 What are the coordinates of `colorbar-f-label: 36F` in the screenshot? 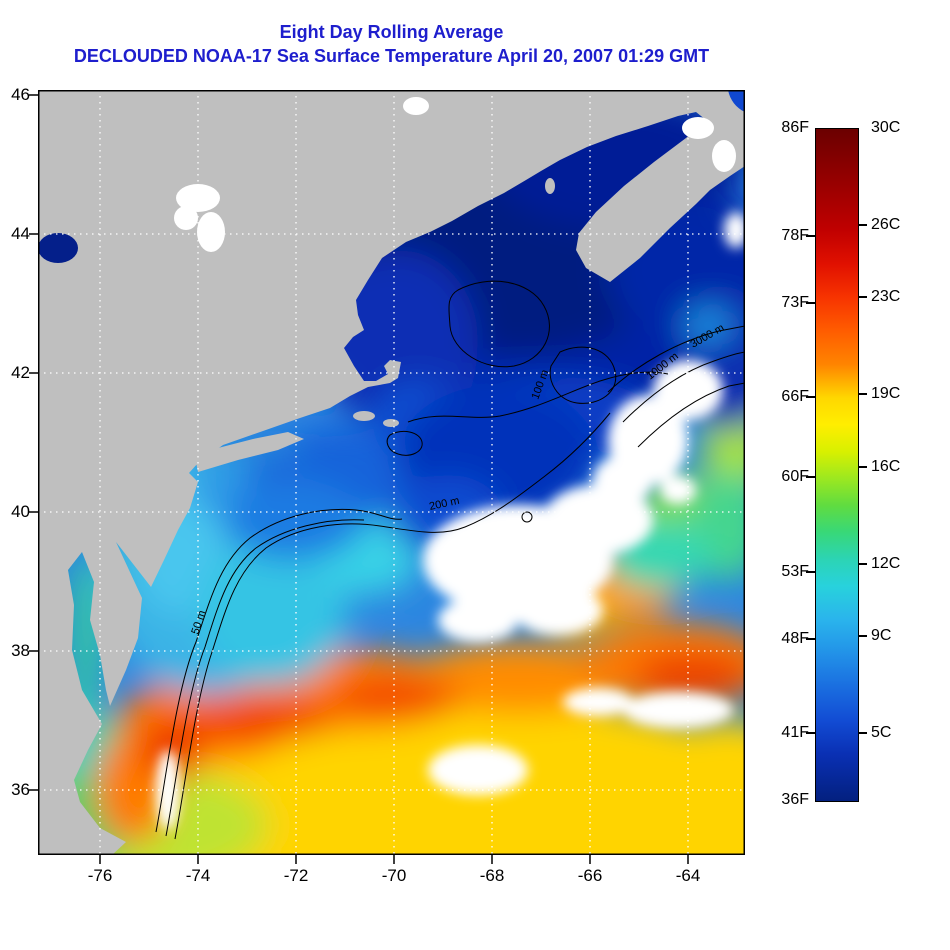 It's located at (795, 799).